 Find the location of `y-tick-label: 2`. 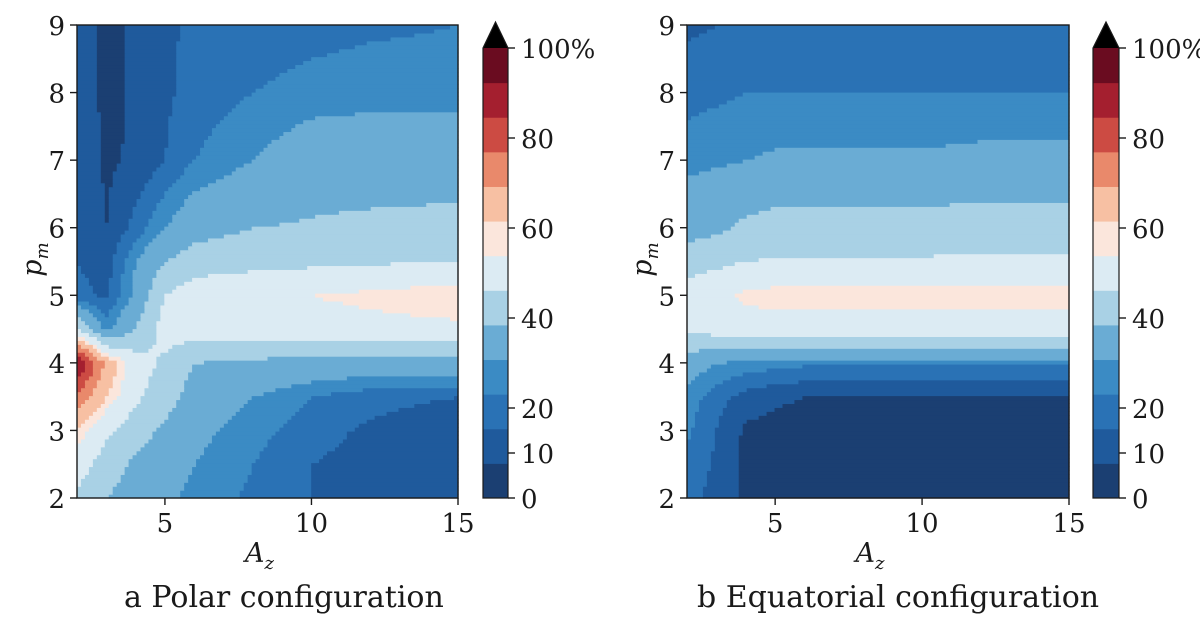

y-tick-label: 2 is located at coordinates (666, 500).